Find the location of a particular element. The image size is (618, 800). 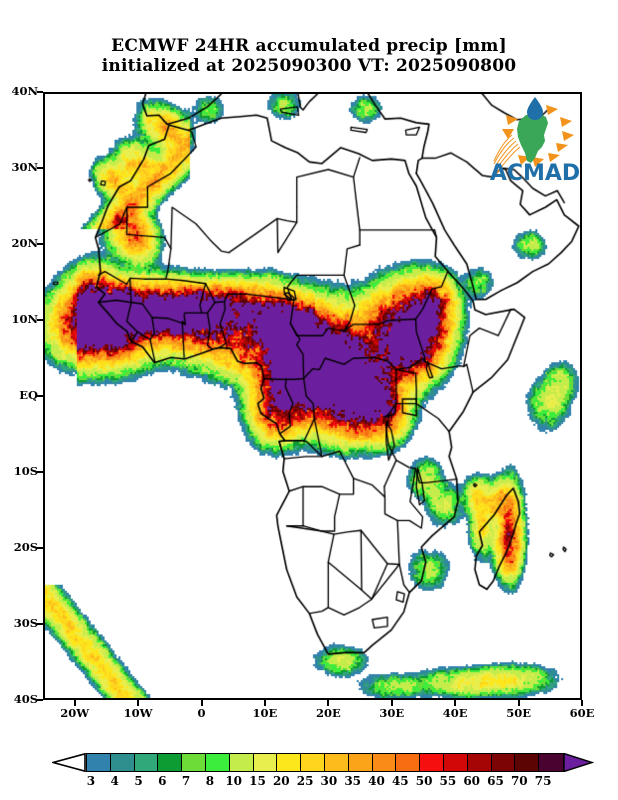

water-droplet-icon is located at coordinates (535, 108).